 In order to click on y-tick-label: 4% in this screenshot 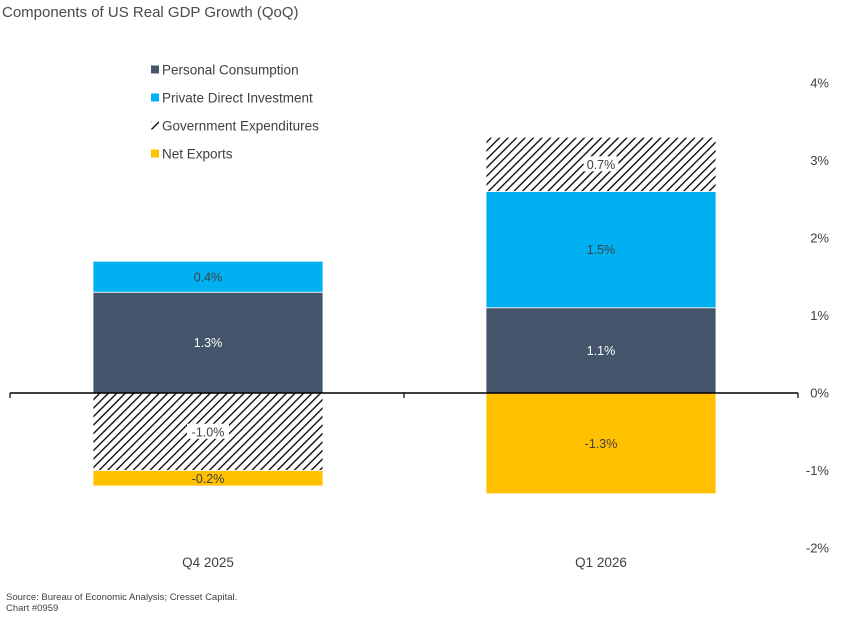, I will do `click(819, 83)`.